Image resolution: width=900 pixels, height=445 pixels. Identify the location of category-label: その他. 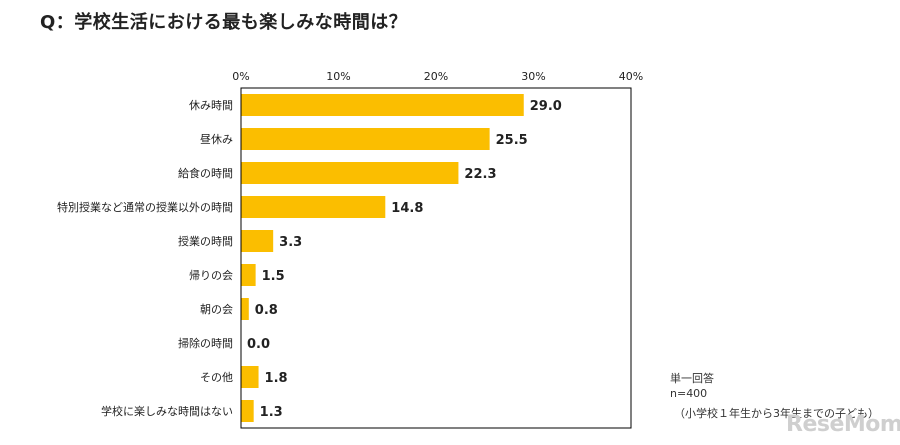
(216, 377).